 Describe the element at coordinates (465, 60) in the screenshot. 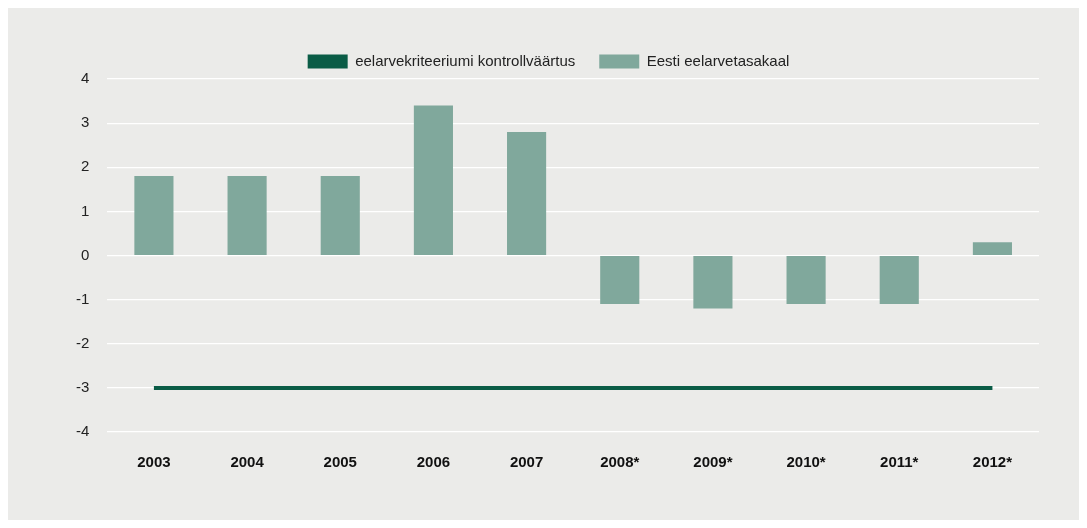

I see `legend-label: eelarvekriteeriumi kontrollväärtus` at that location.